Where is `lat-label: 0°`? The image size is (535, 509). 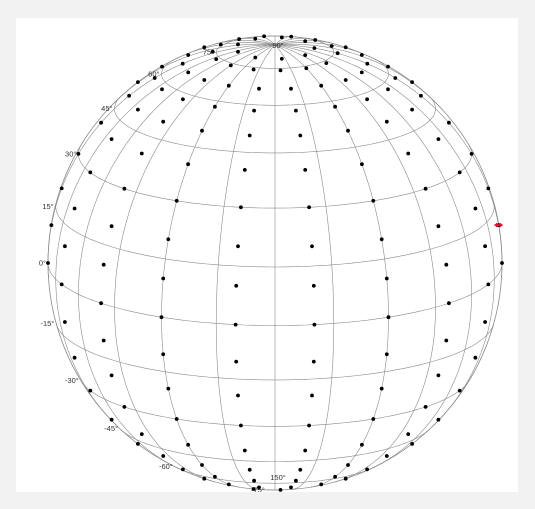 lat-label: 0° is located at coordinates (42, 263).